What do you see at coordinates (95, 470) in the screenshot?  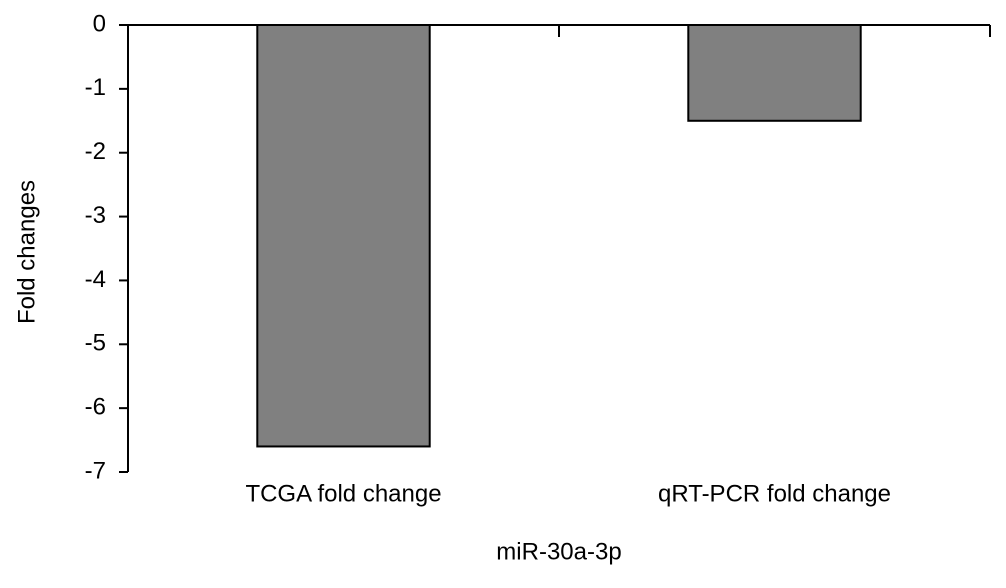 I see `y-tick-label: -7` at bounding box center [95, 470].